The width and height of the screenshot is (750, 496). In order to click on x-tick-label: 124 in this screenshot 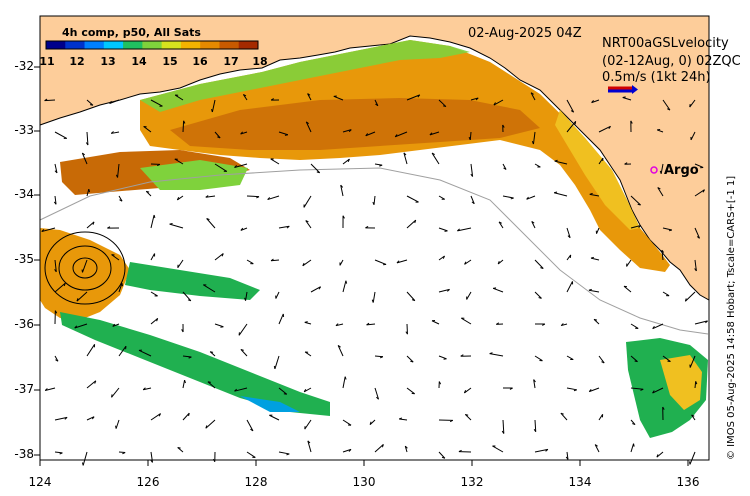, I will do `click(40, 482)`.